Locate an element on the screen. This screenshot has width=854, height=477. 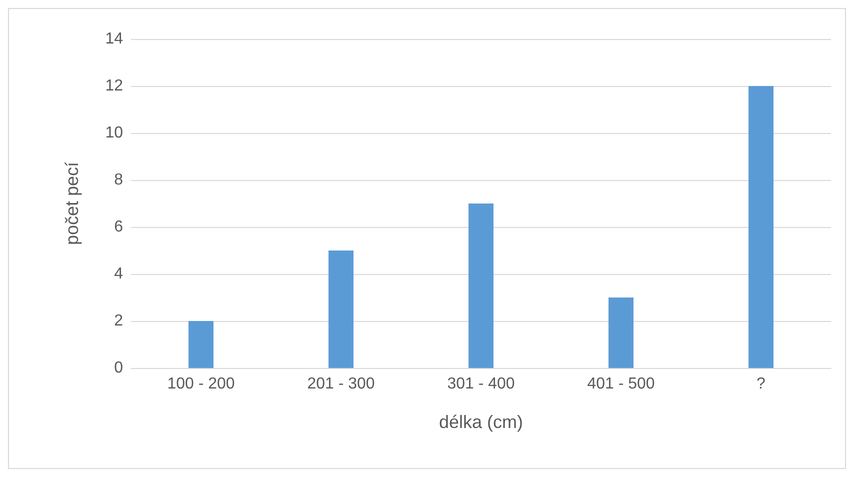
x-tick-label: 401 - 500 is located at coordinates (621, 384).